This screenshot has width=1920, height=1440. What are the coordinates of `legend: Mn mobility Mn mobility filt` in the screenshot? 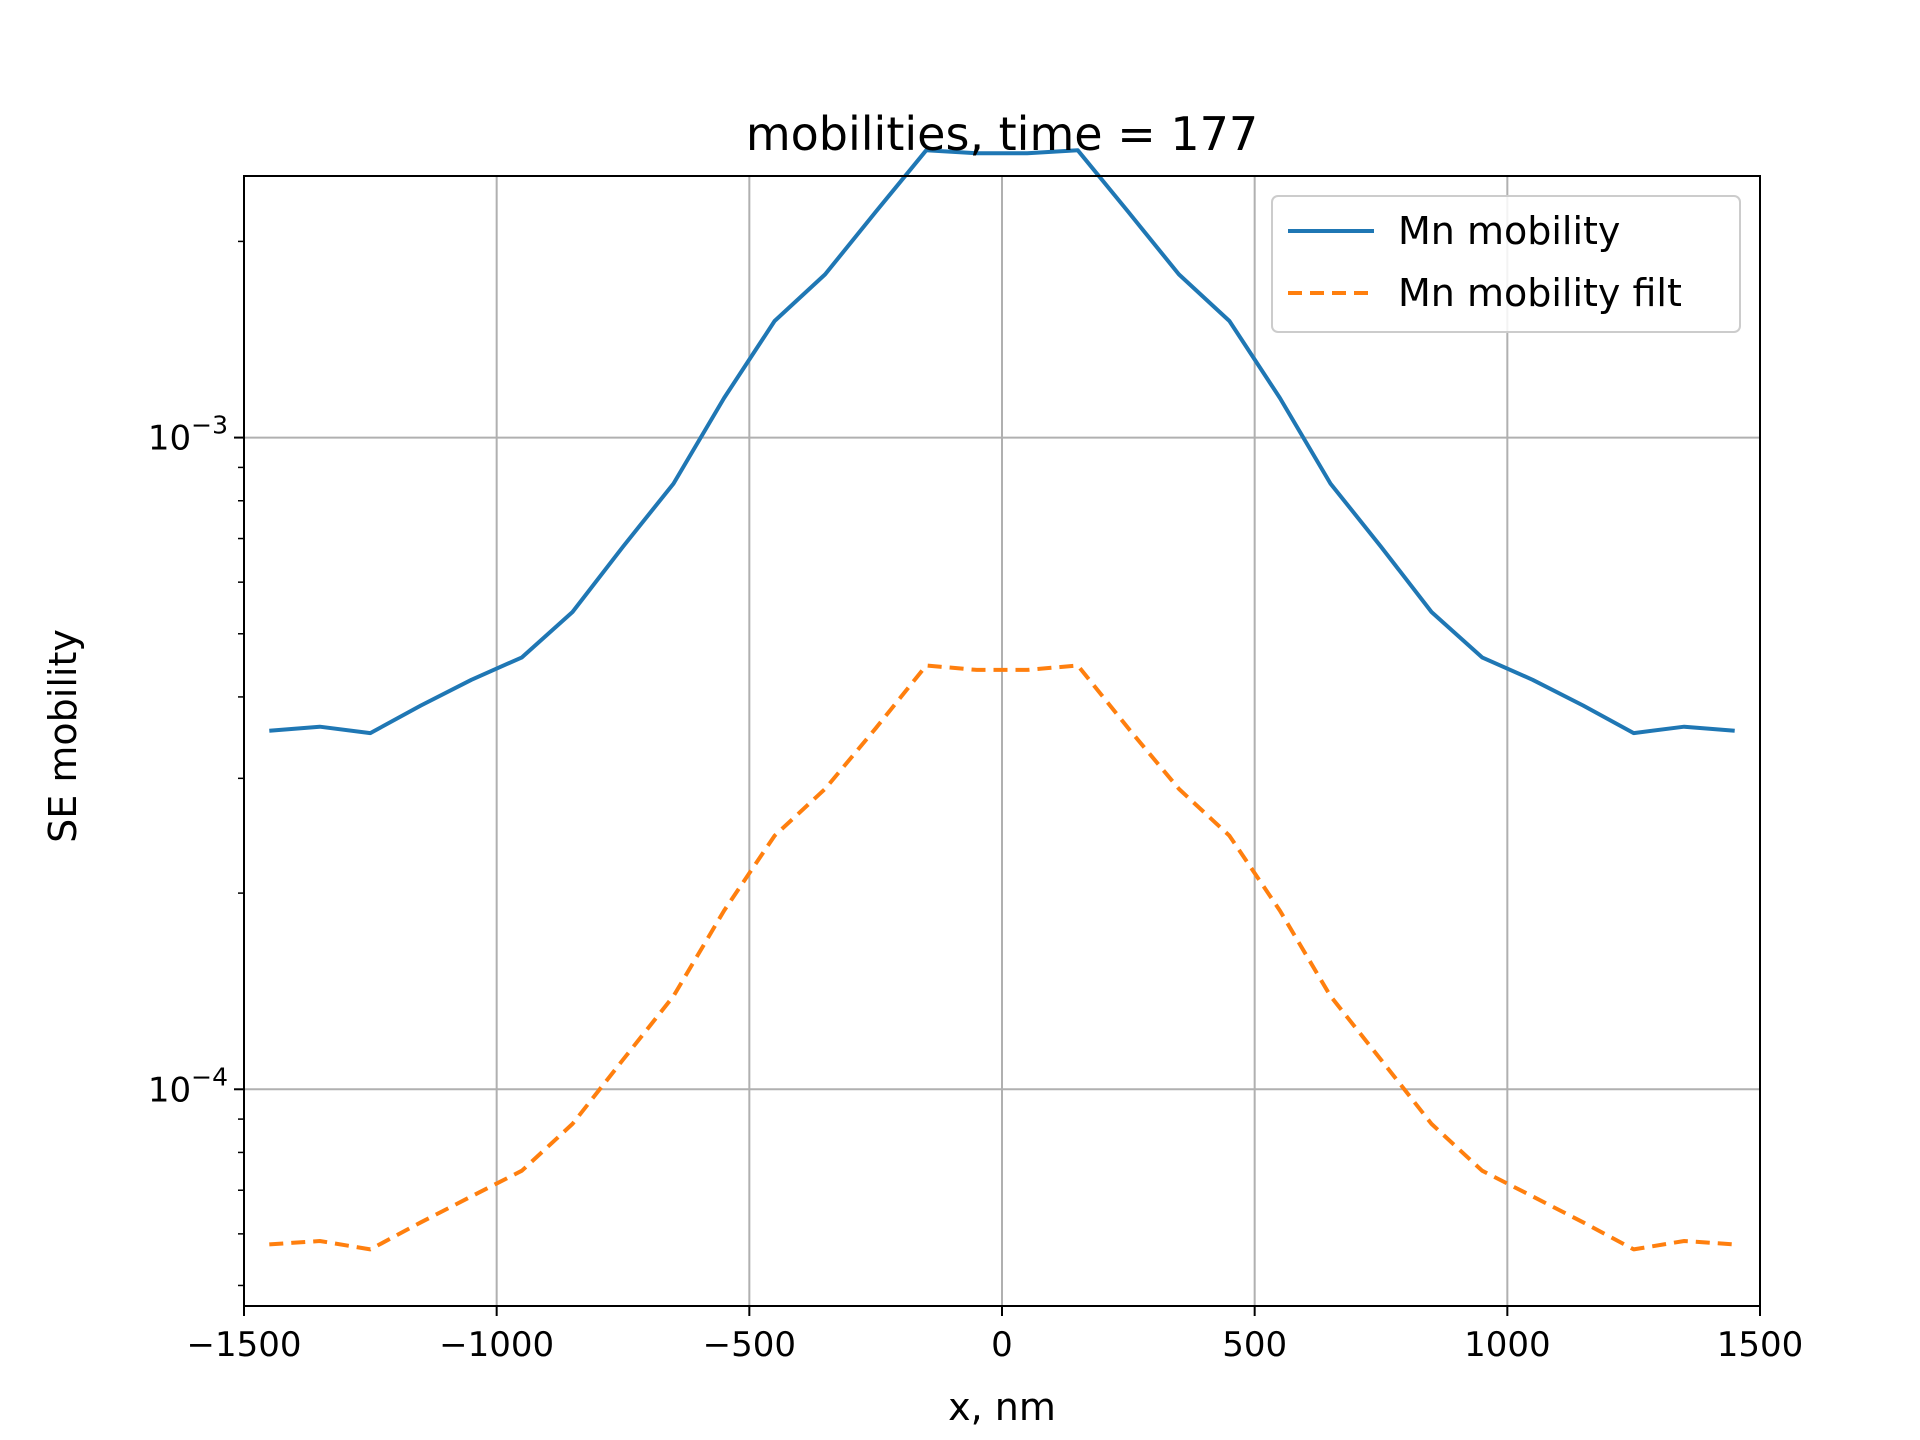 It's located at (1506, 264).